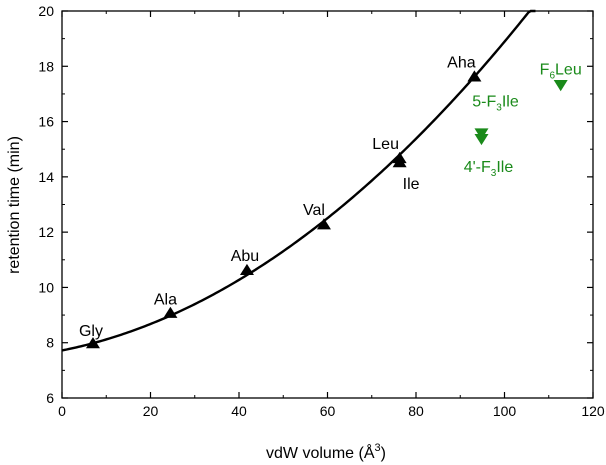  I want to click on x-tick-label: 40, so click(239, 411).